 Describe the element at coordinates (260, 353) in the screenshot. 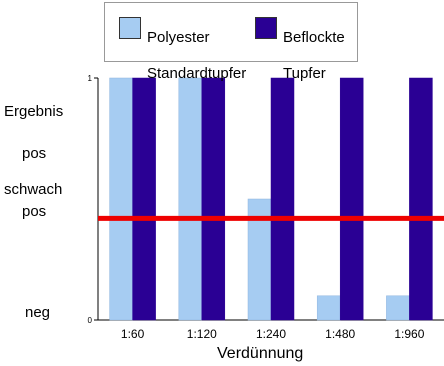

I see `x-axis-title: Verdünnung` at that location.